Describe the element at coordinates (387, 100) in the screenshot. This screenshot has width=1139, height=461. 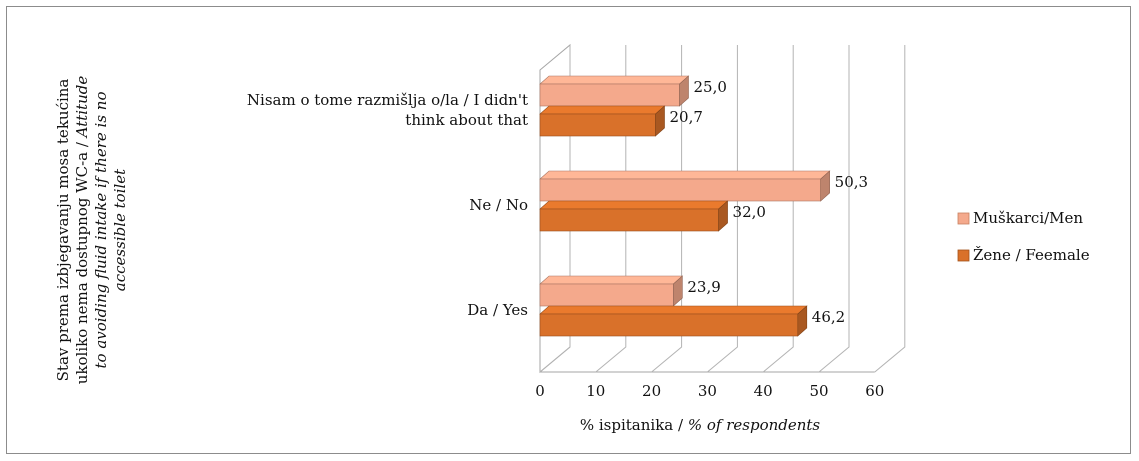
I see `category-label: Nisam o tome razmišlja o/la / I didn't` at that location.